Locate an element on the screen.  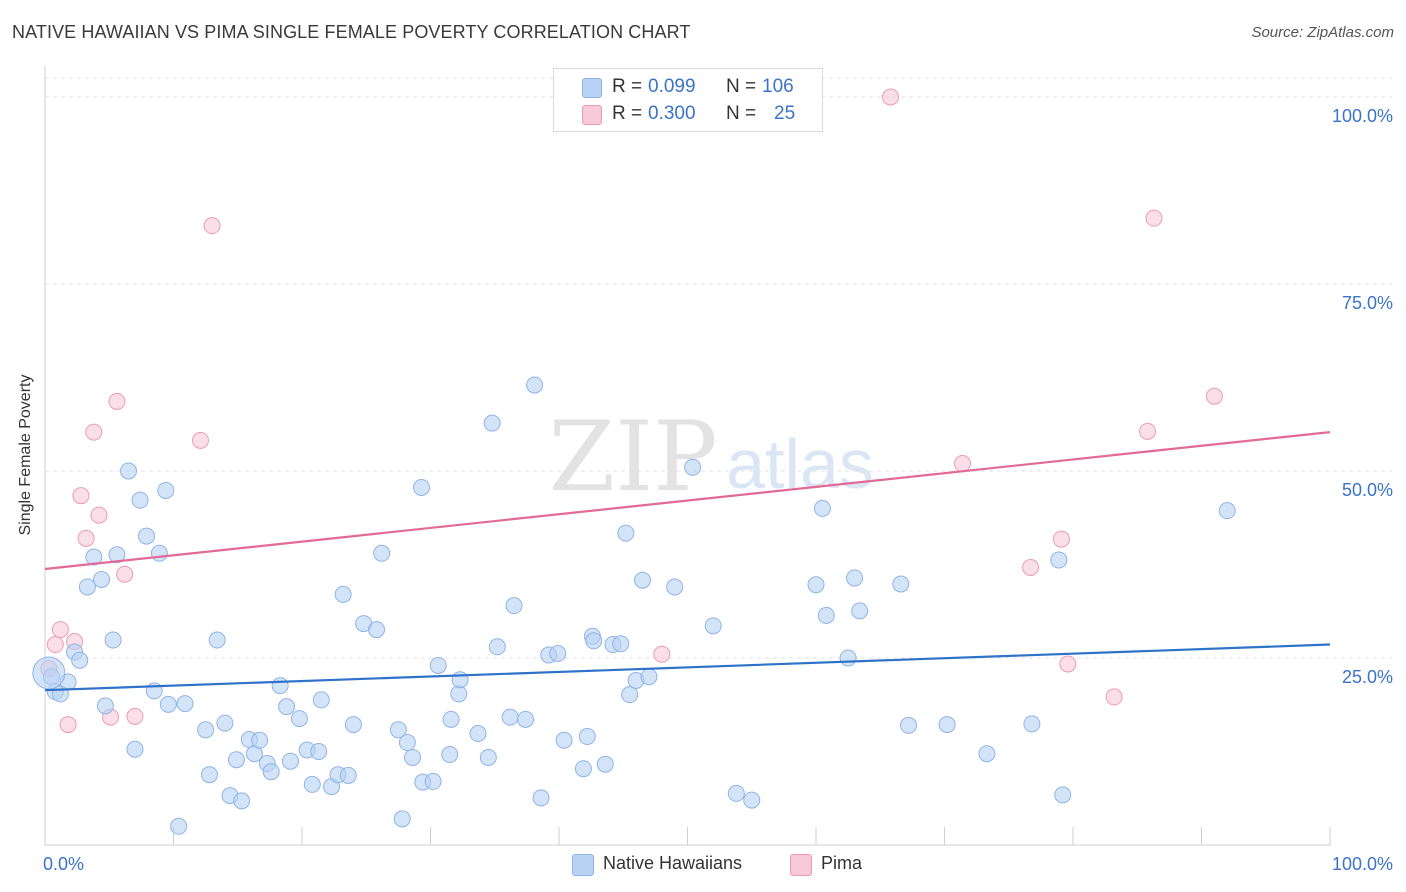
watermark-zip: ZIP is located at coordinates (632, 457).